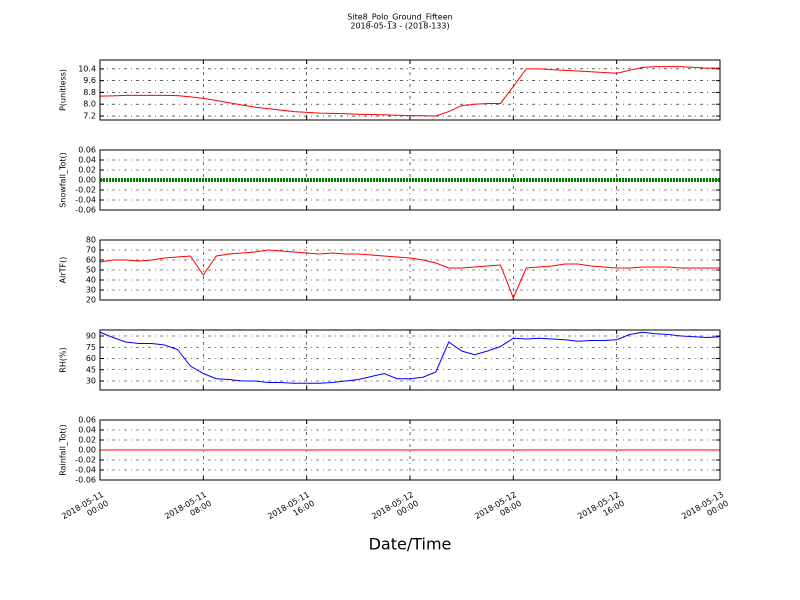 This screenshot has height=600, width=800. What do you see at coordinates (87, 68) in the screenshot?
I see `y-tick-label: 10.4` at bounding box center [87, 68].